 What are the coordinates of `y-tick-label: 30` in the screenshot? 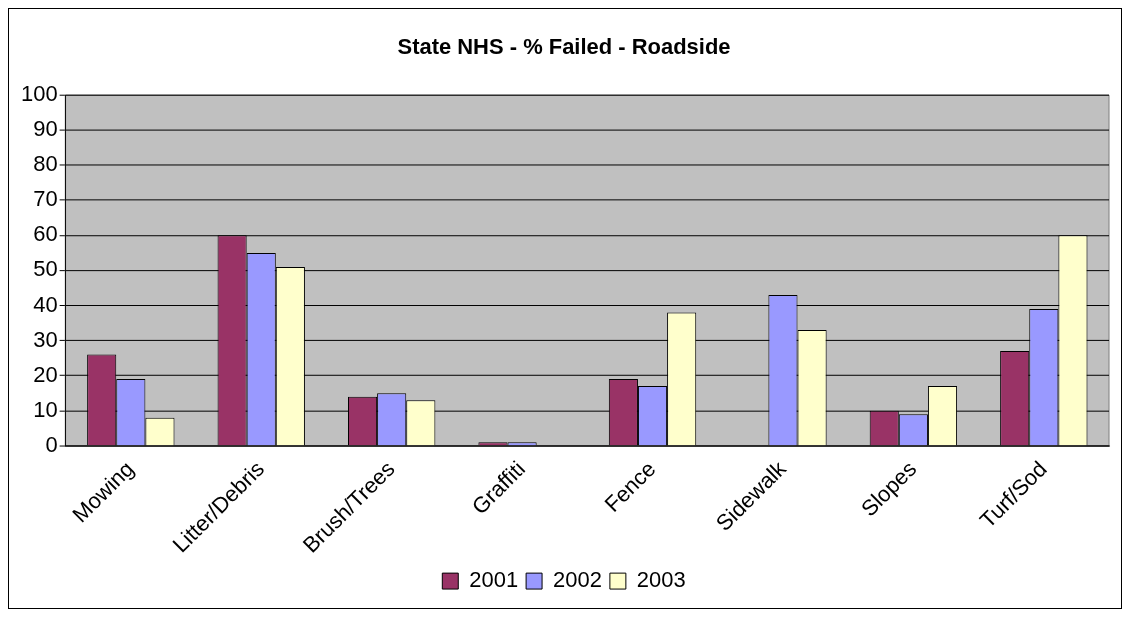 It's located at (45, 339).